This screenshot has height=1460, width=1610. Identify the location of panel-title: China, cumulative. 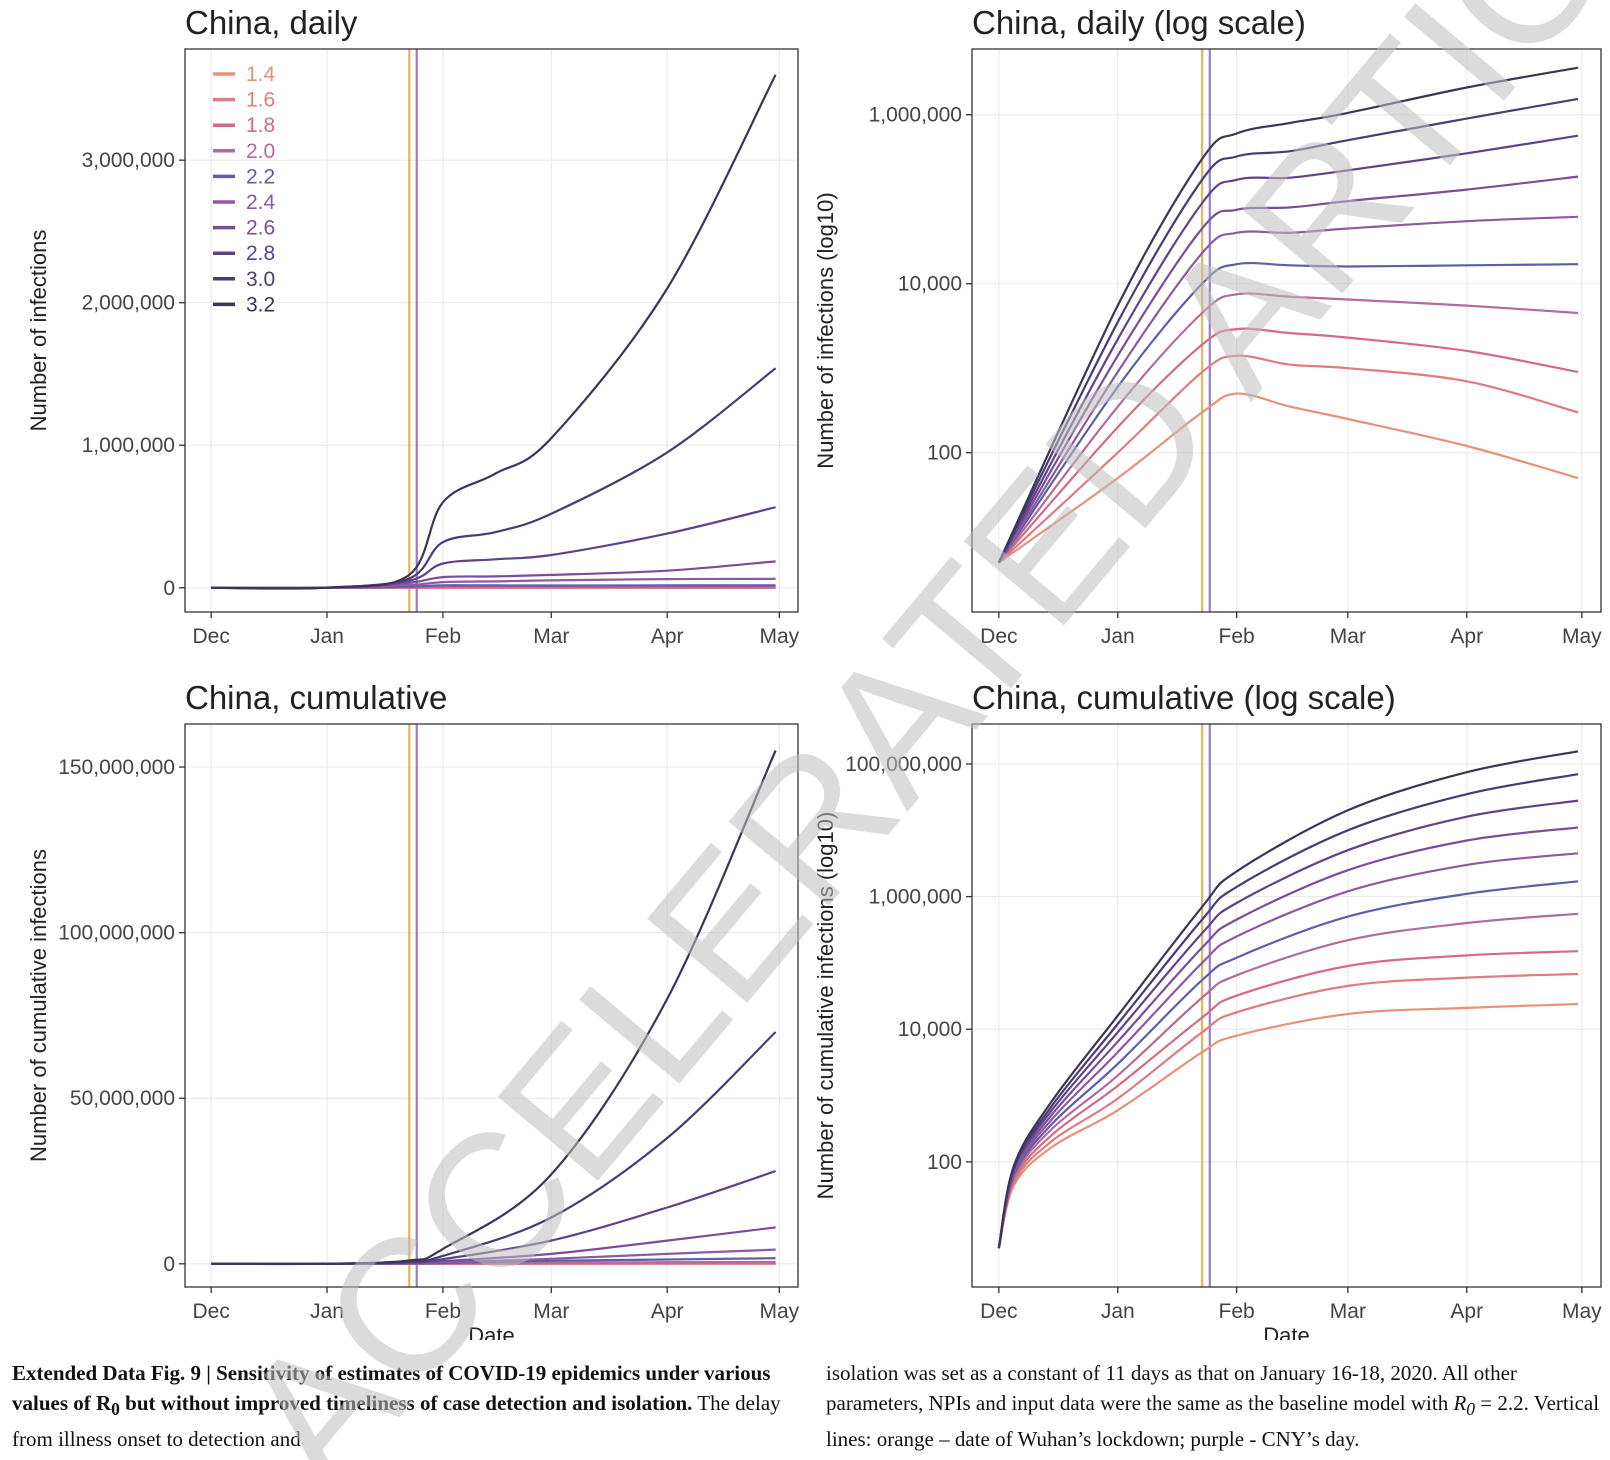
(316, 697).